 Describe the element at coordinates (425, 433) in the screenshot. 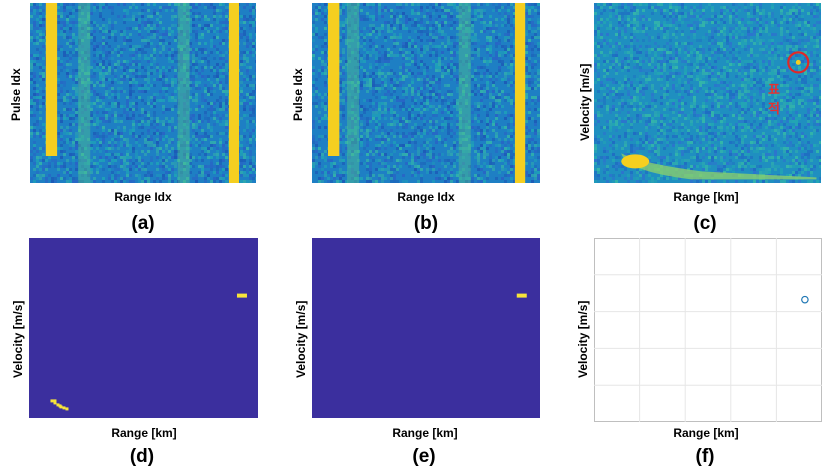

I see `xlabel-e: Range [km]` at that location.